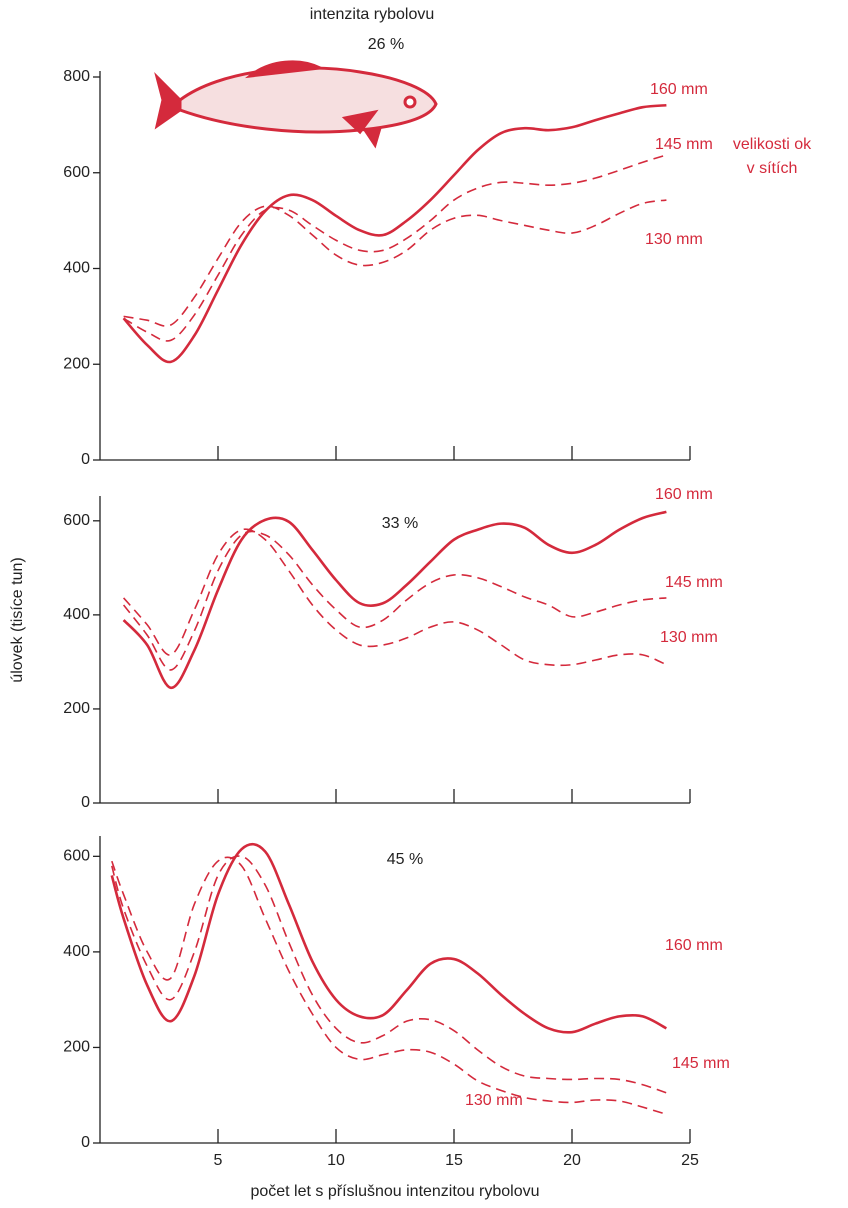 The width and height of the screenshot is (848, 1208). What do you see at coordinates (405, 859) in the screenshot?
I see `panel-title: 45 %` at bounding box center [405, 859].